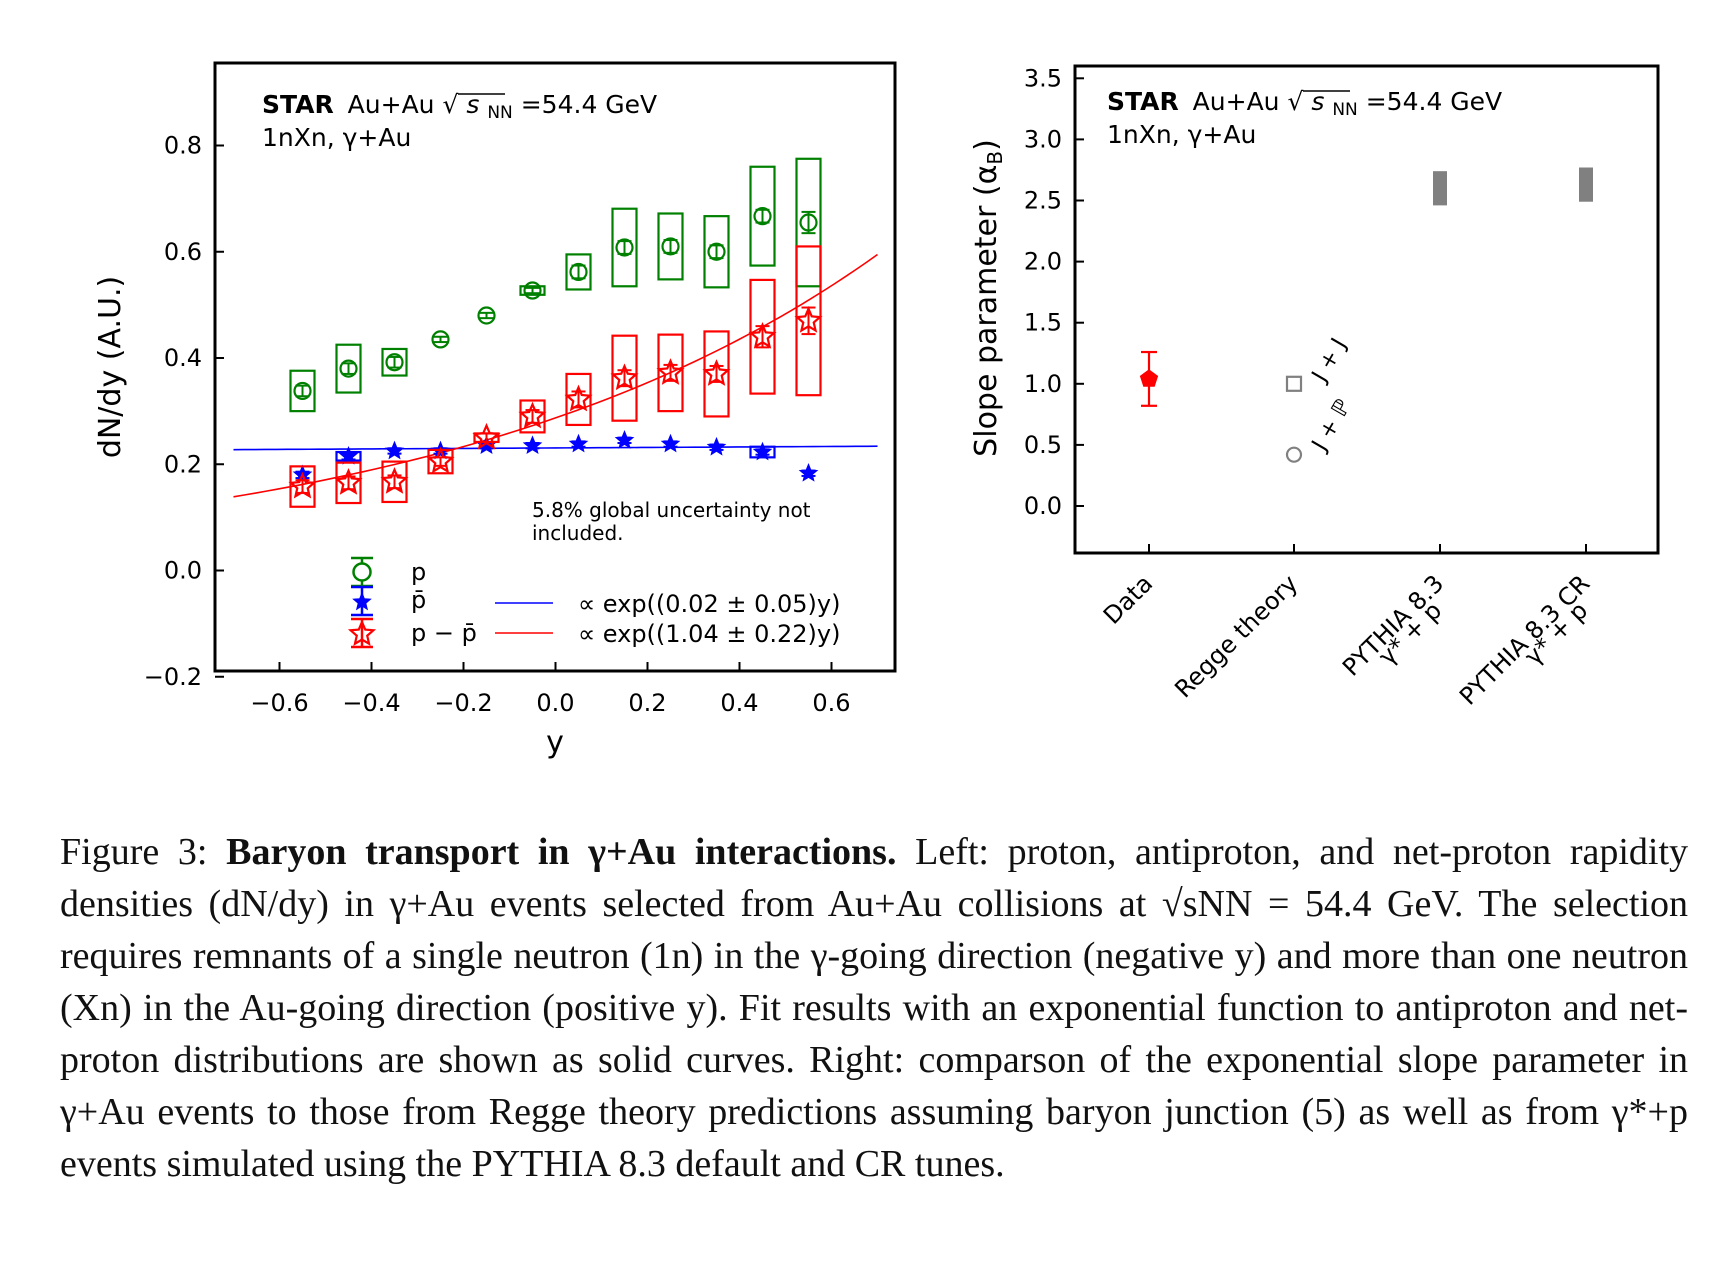 The image size is (1728, 1276). What do you see at coordinates (362, 572) in the screenshot?
I see `legend-p-marker` at bounding box center [362, 572].